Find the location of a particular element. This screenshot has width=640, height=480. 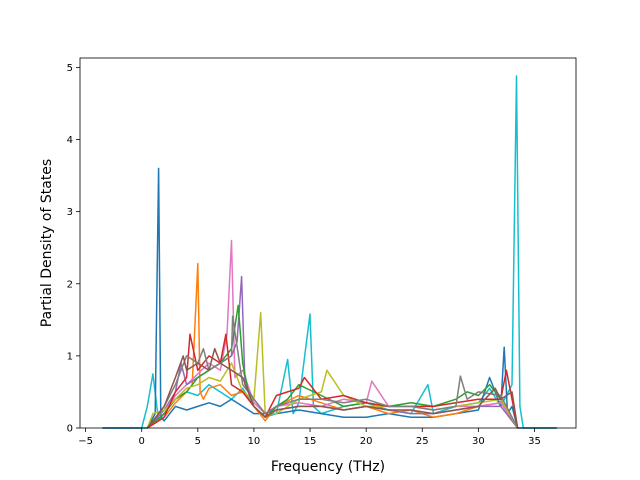

x-axis-title: Frequency (THz) is located at coordinates (328, 467).